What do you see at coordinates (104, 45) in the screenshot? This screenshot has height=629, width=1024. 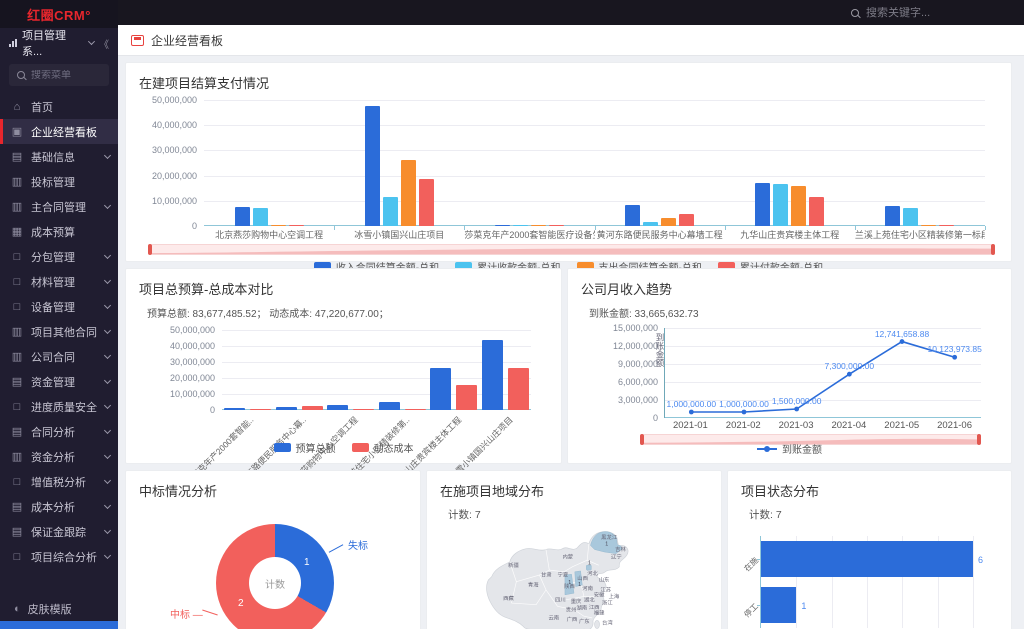 I see `collapse-sidebar-button: 《` at bounding box center [104, 45].